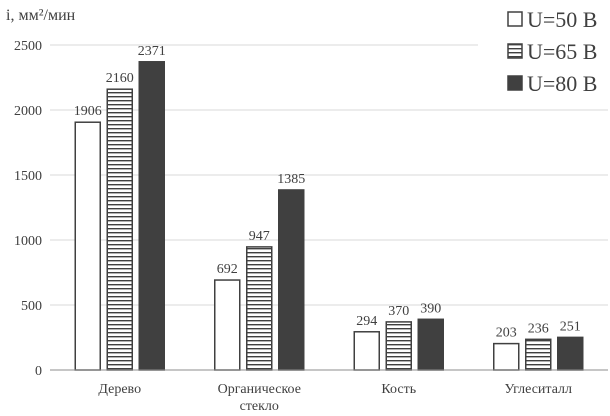  I want to click on y-tick-label: 1000, so click(28, 241).